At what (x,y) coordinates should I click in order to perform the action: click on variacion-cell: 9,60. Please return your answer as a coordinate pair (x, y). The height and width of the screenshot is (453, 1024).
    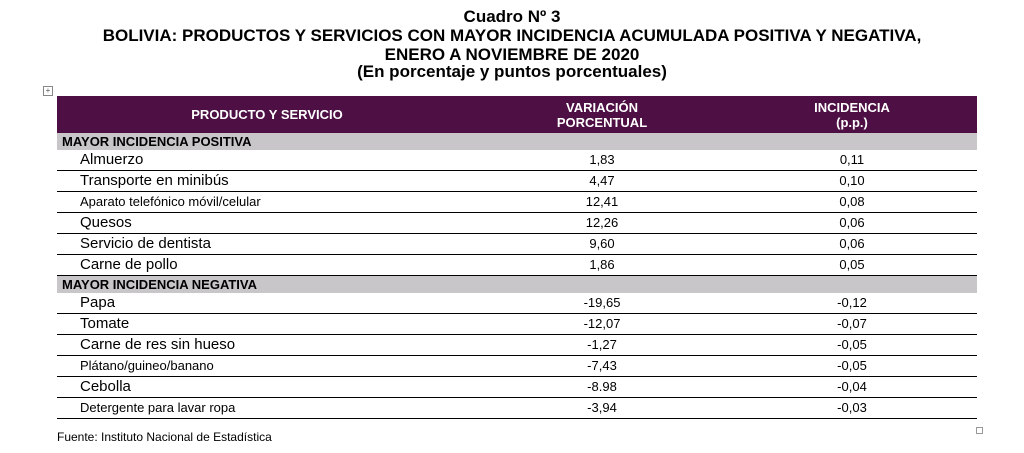
    Looking at the image, I should click on (602, 244).